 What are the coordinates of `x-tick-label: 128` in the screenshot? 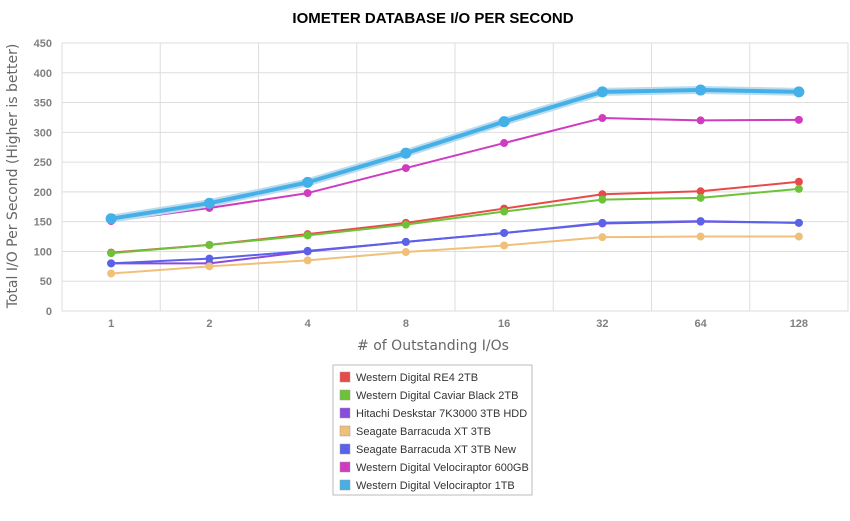 It's located at (799, 324).